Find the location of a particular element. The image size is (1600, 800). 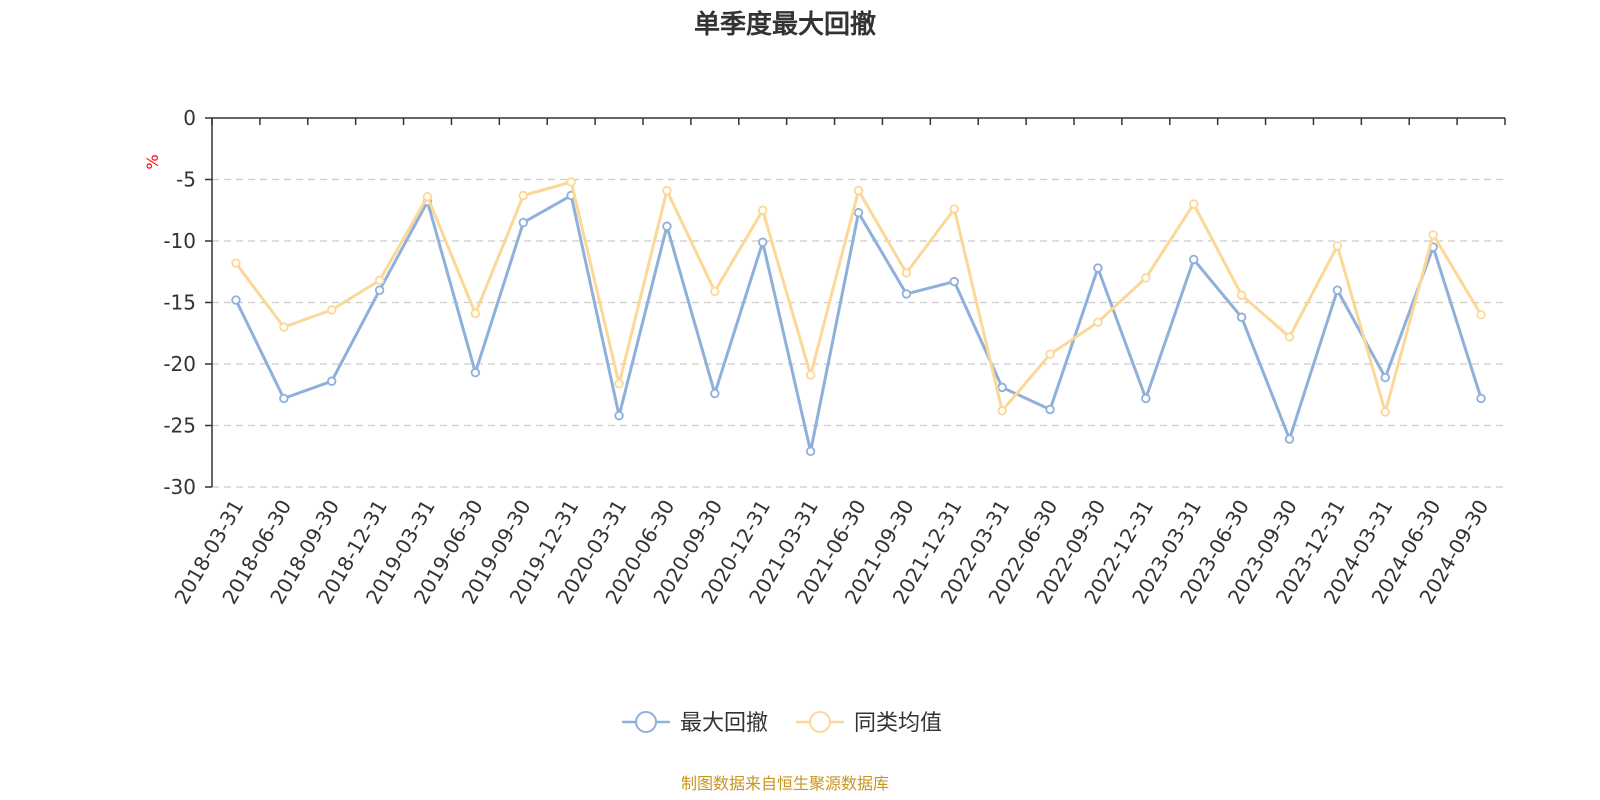

legend-label: 最大回撤 is located at coordinates (724, 723).